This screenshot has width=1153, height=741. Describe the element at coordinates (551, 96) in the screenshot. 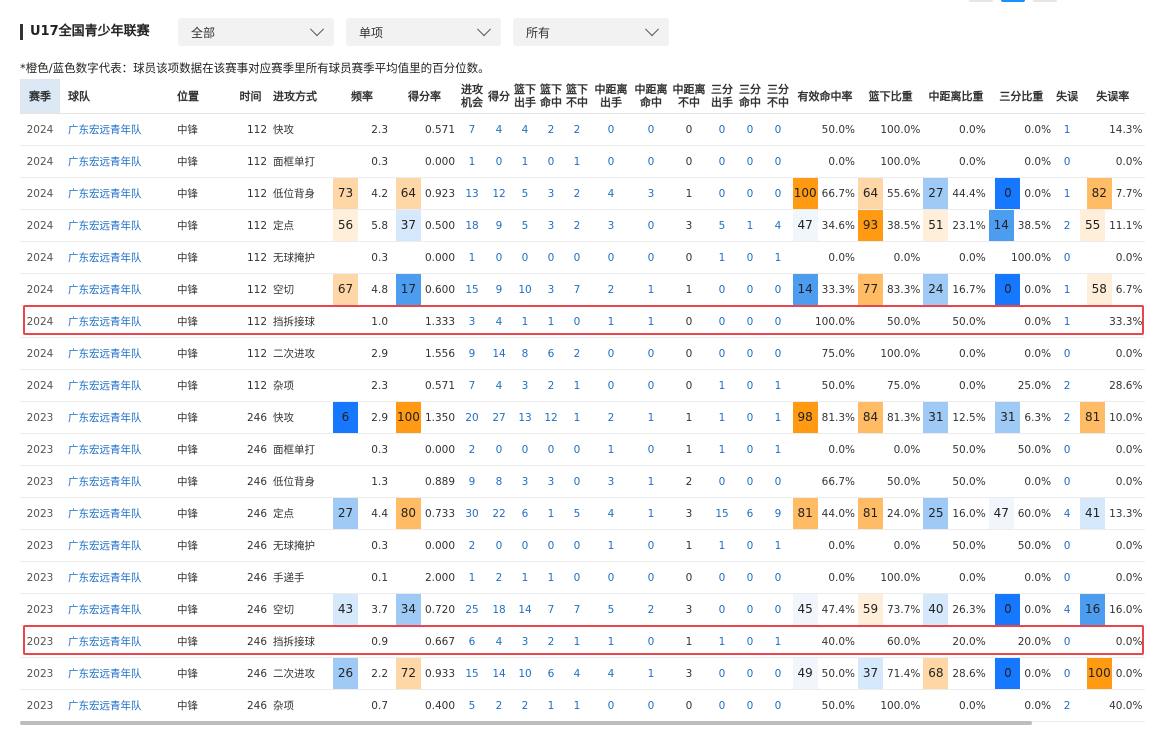

I see `column-header: 篮下命中` at that location.